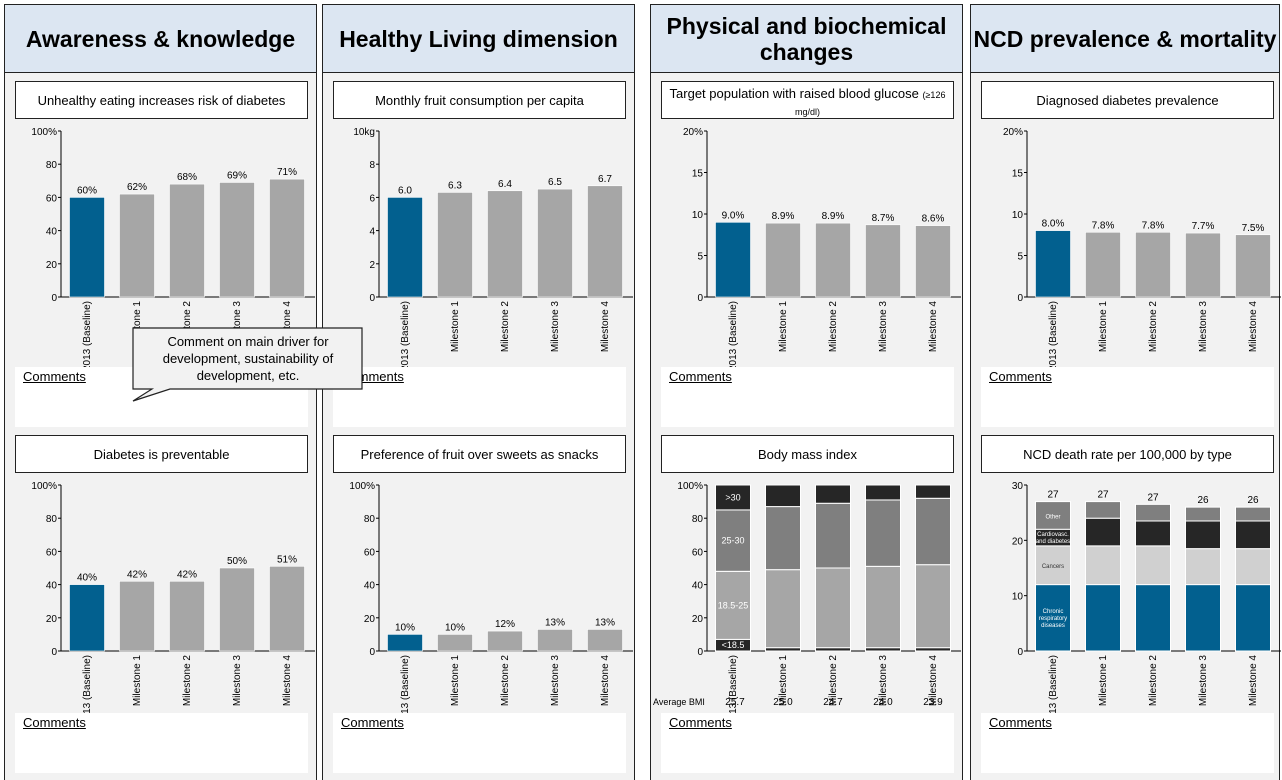 This screenshot has width=1282, height=780. Describe the element at coordinates (405, 190) in the screenshot. I see `bar-value-label: 6.0` at that location.